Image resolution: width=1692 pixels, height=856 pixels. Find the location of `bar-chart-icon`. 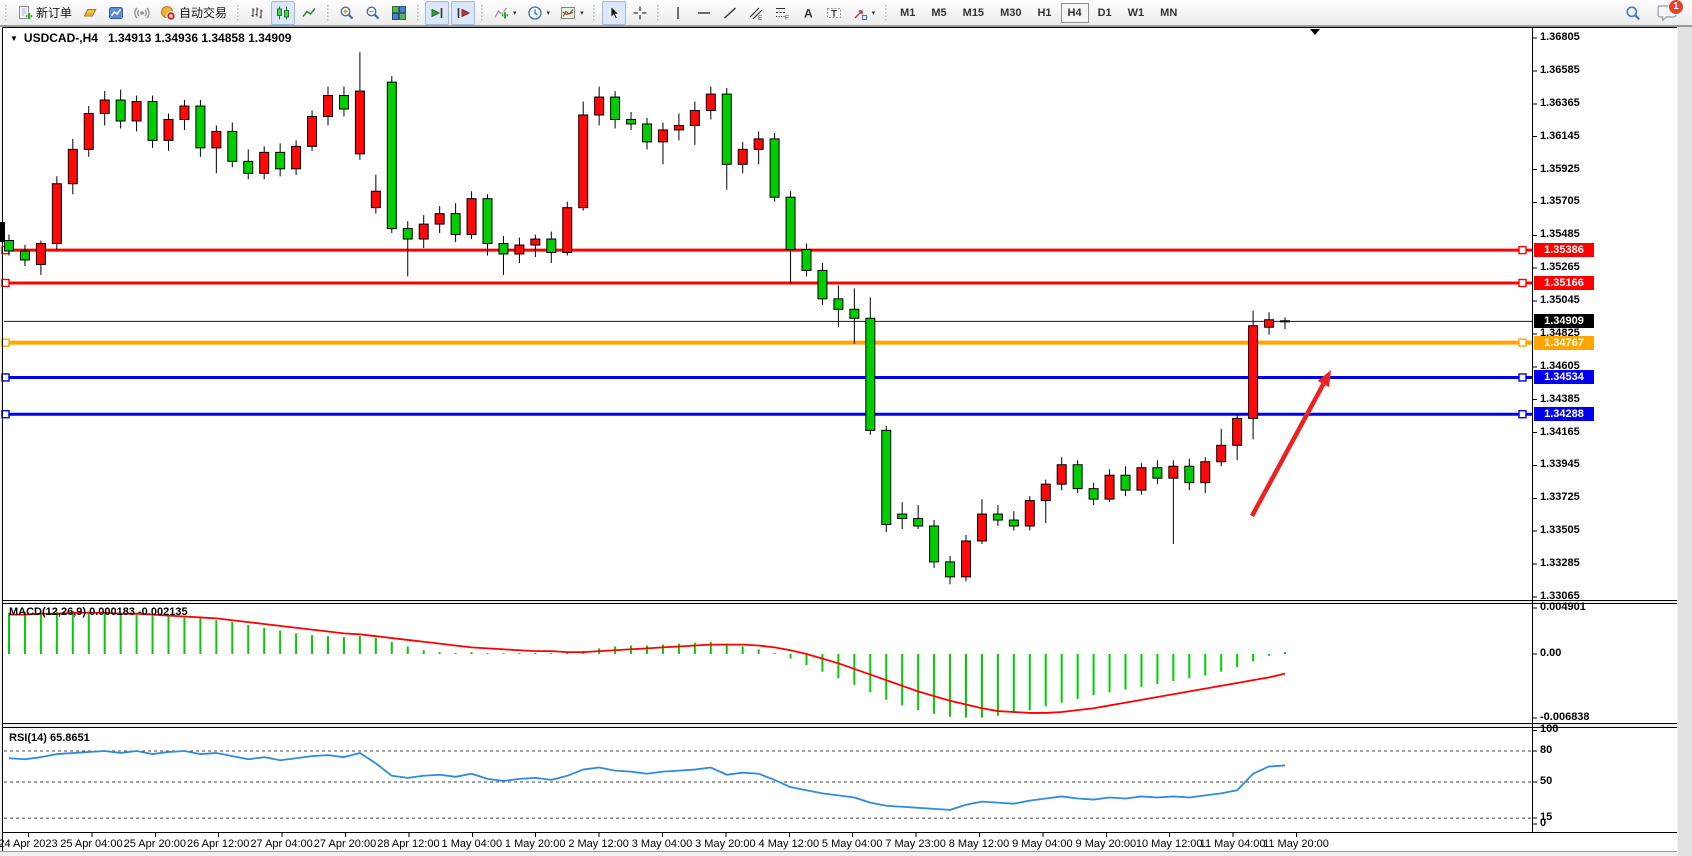

bar-chart-icon is located at coordinates (257, 13).